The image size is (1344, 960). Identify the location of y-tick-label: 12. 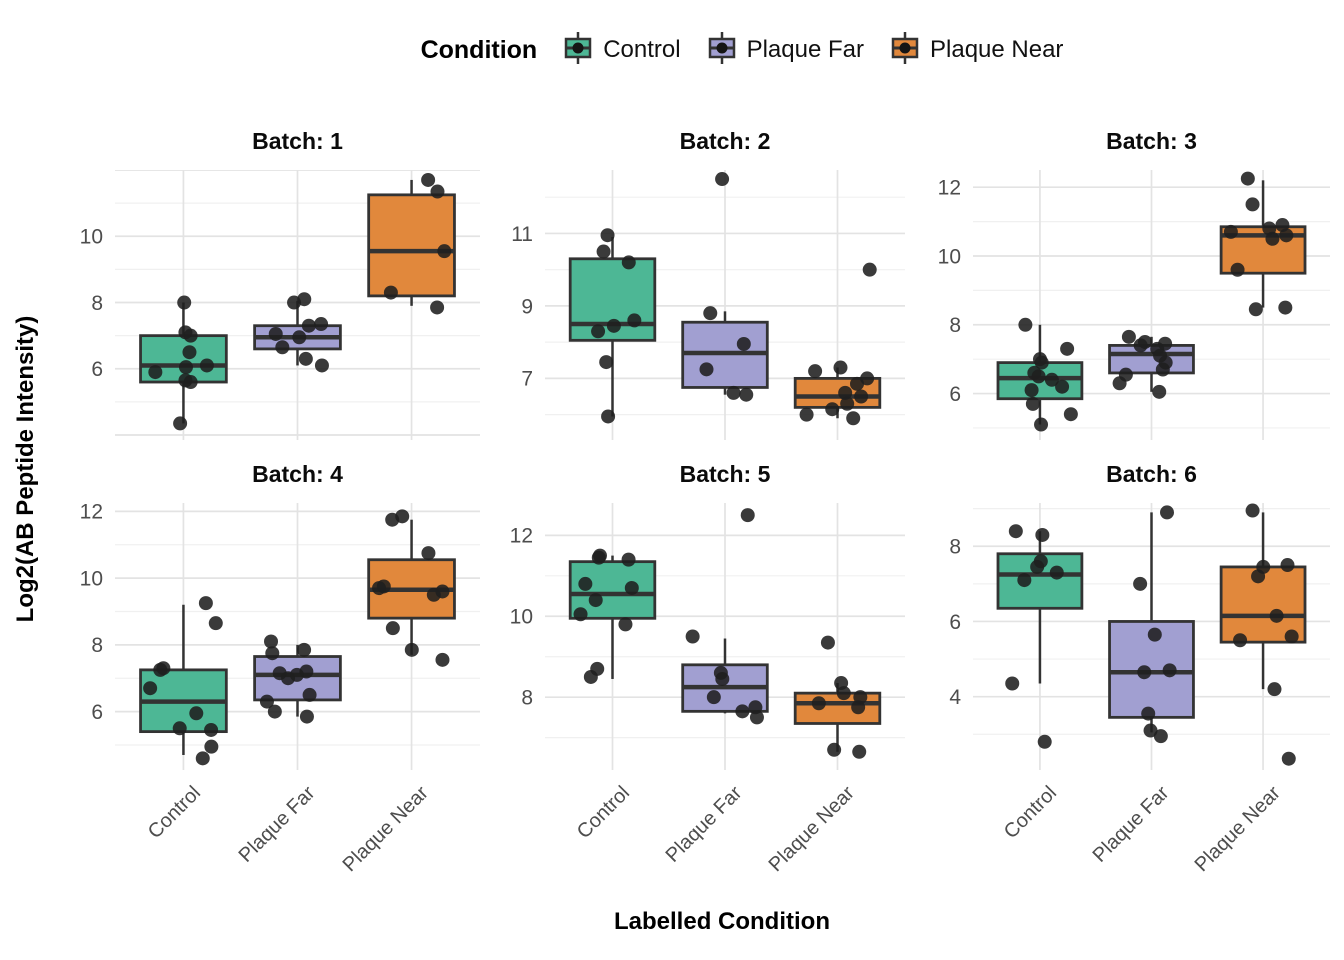
(521, 536).